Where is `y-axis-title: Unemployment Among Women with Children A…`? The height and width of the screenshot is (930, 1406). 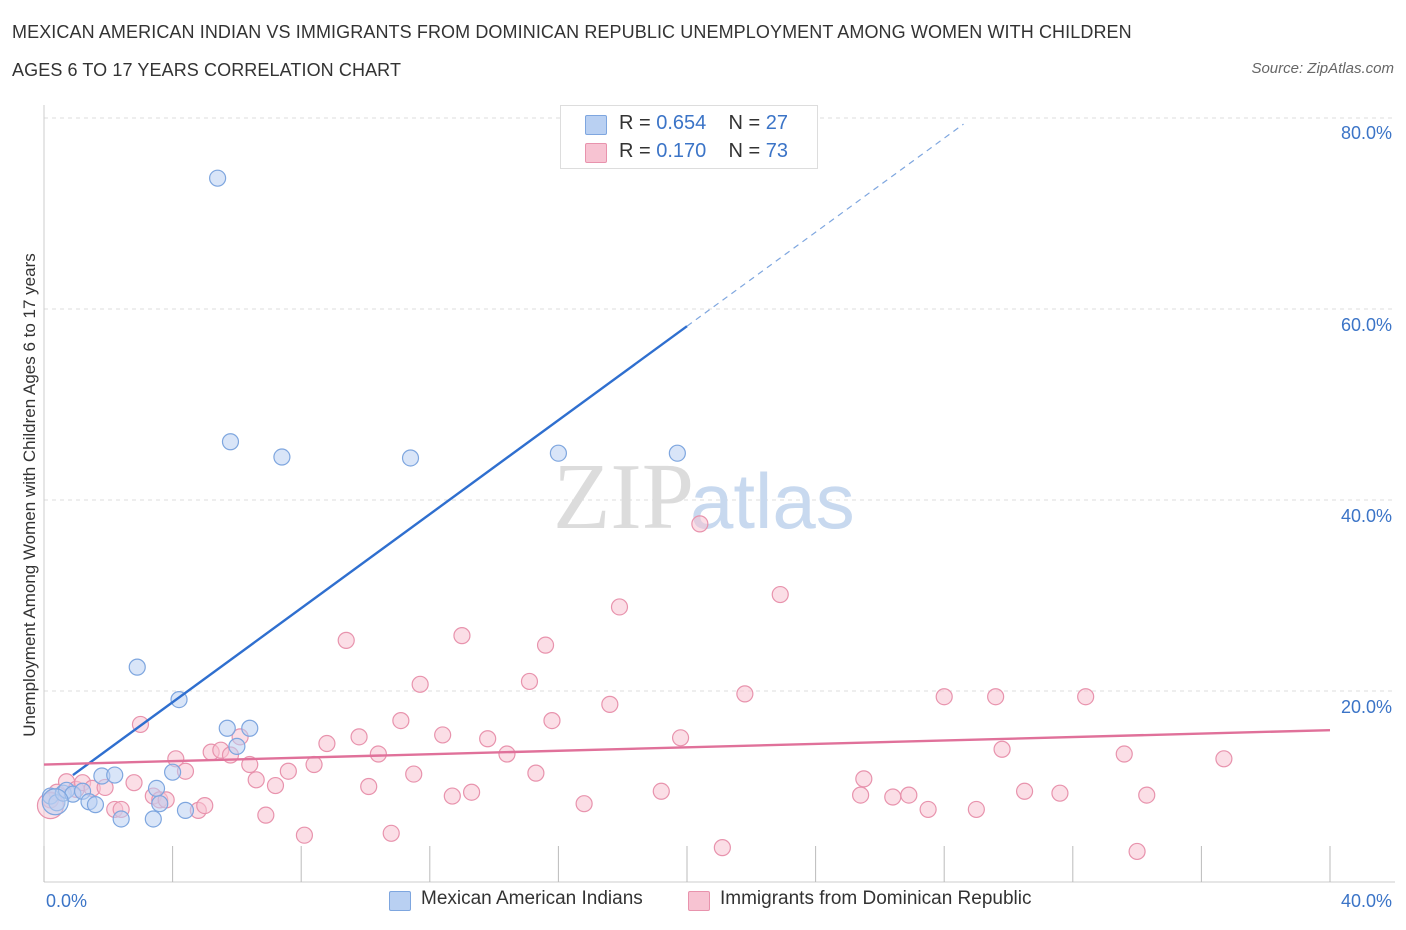
y-axis-title: Unemployment Among Women with Children A… is located at coordinates (29, 495).